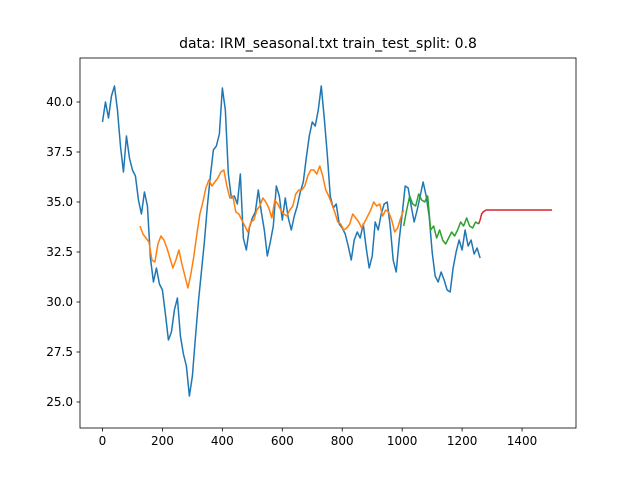 Image resolution: width=640 pixels, height=480 pixels. Describe the element at coordinates (222, 441) in the screenshot. I see `x-tick-label: 400` at that location.